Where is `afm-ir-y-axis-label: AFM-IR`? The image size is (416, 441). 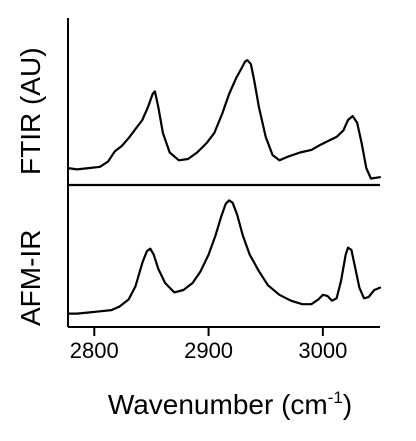 afm-ir-y-axis-label: AFM-IR is located at coordinates (30, 278).